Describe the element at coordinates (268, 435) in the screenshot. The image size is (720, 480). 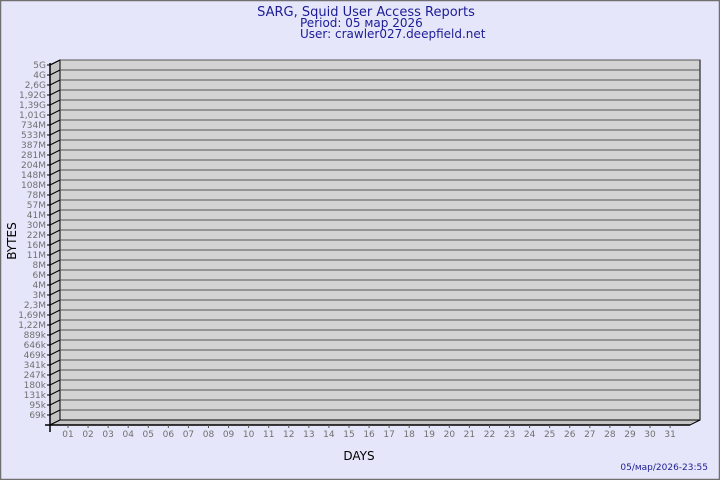
I see `x-tick-label: 11` at that location.